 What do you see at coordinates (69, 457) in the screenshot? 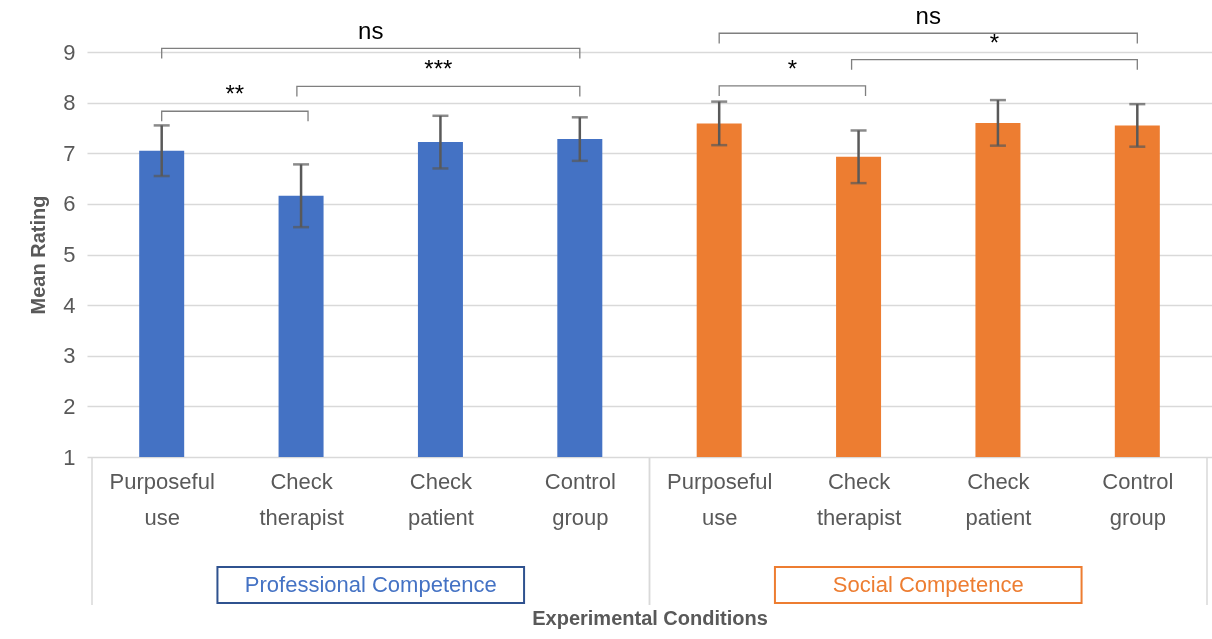
I see `y-tick-label: 1` at bounding box center [69, 457].